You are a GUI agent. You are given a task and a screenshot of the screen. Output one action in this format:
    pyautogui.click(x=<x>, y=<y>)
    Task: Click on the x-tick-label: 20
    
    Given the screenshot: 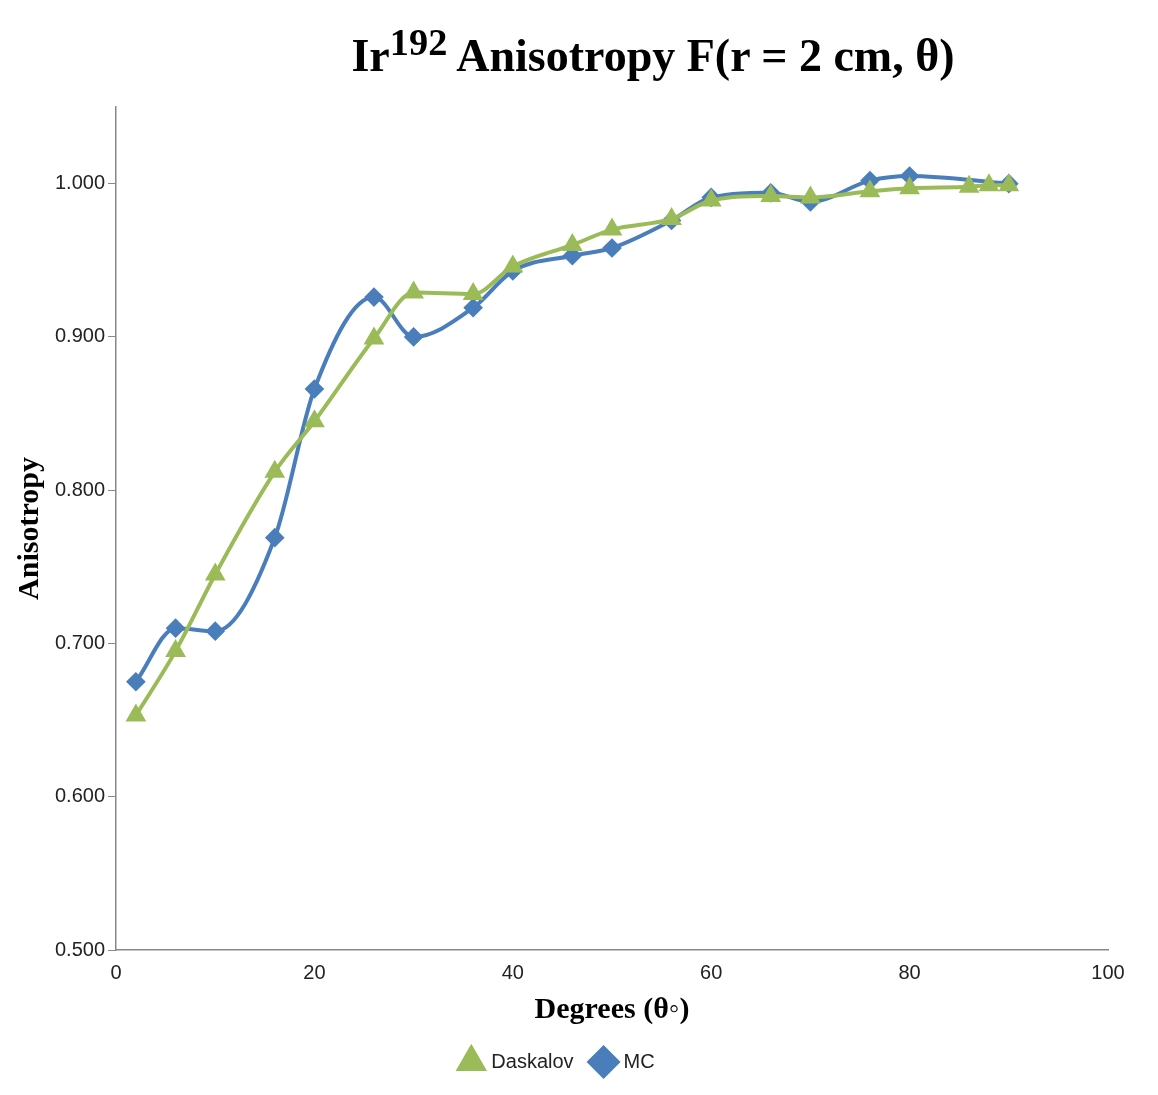 What is the action you would take?
    pyautogui.click(x=314, y=971)
    